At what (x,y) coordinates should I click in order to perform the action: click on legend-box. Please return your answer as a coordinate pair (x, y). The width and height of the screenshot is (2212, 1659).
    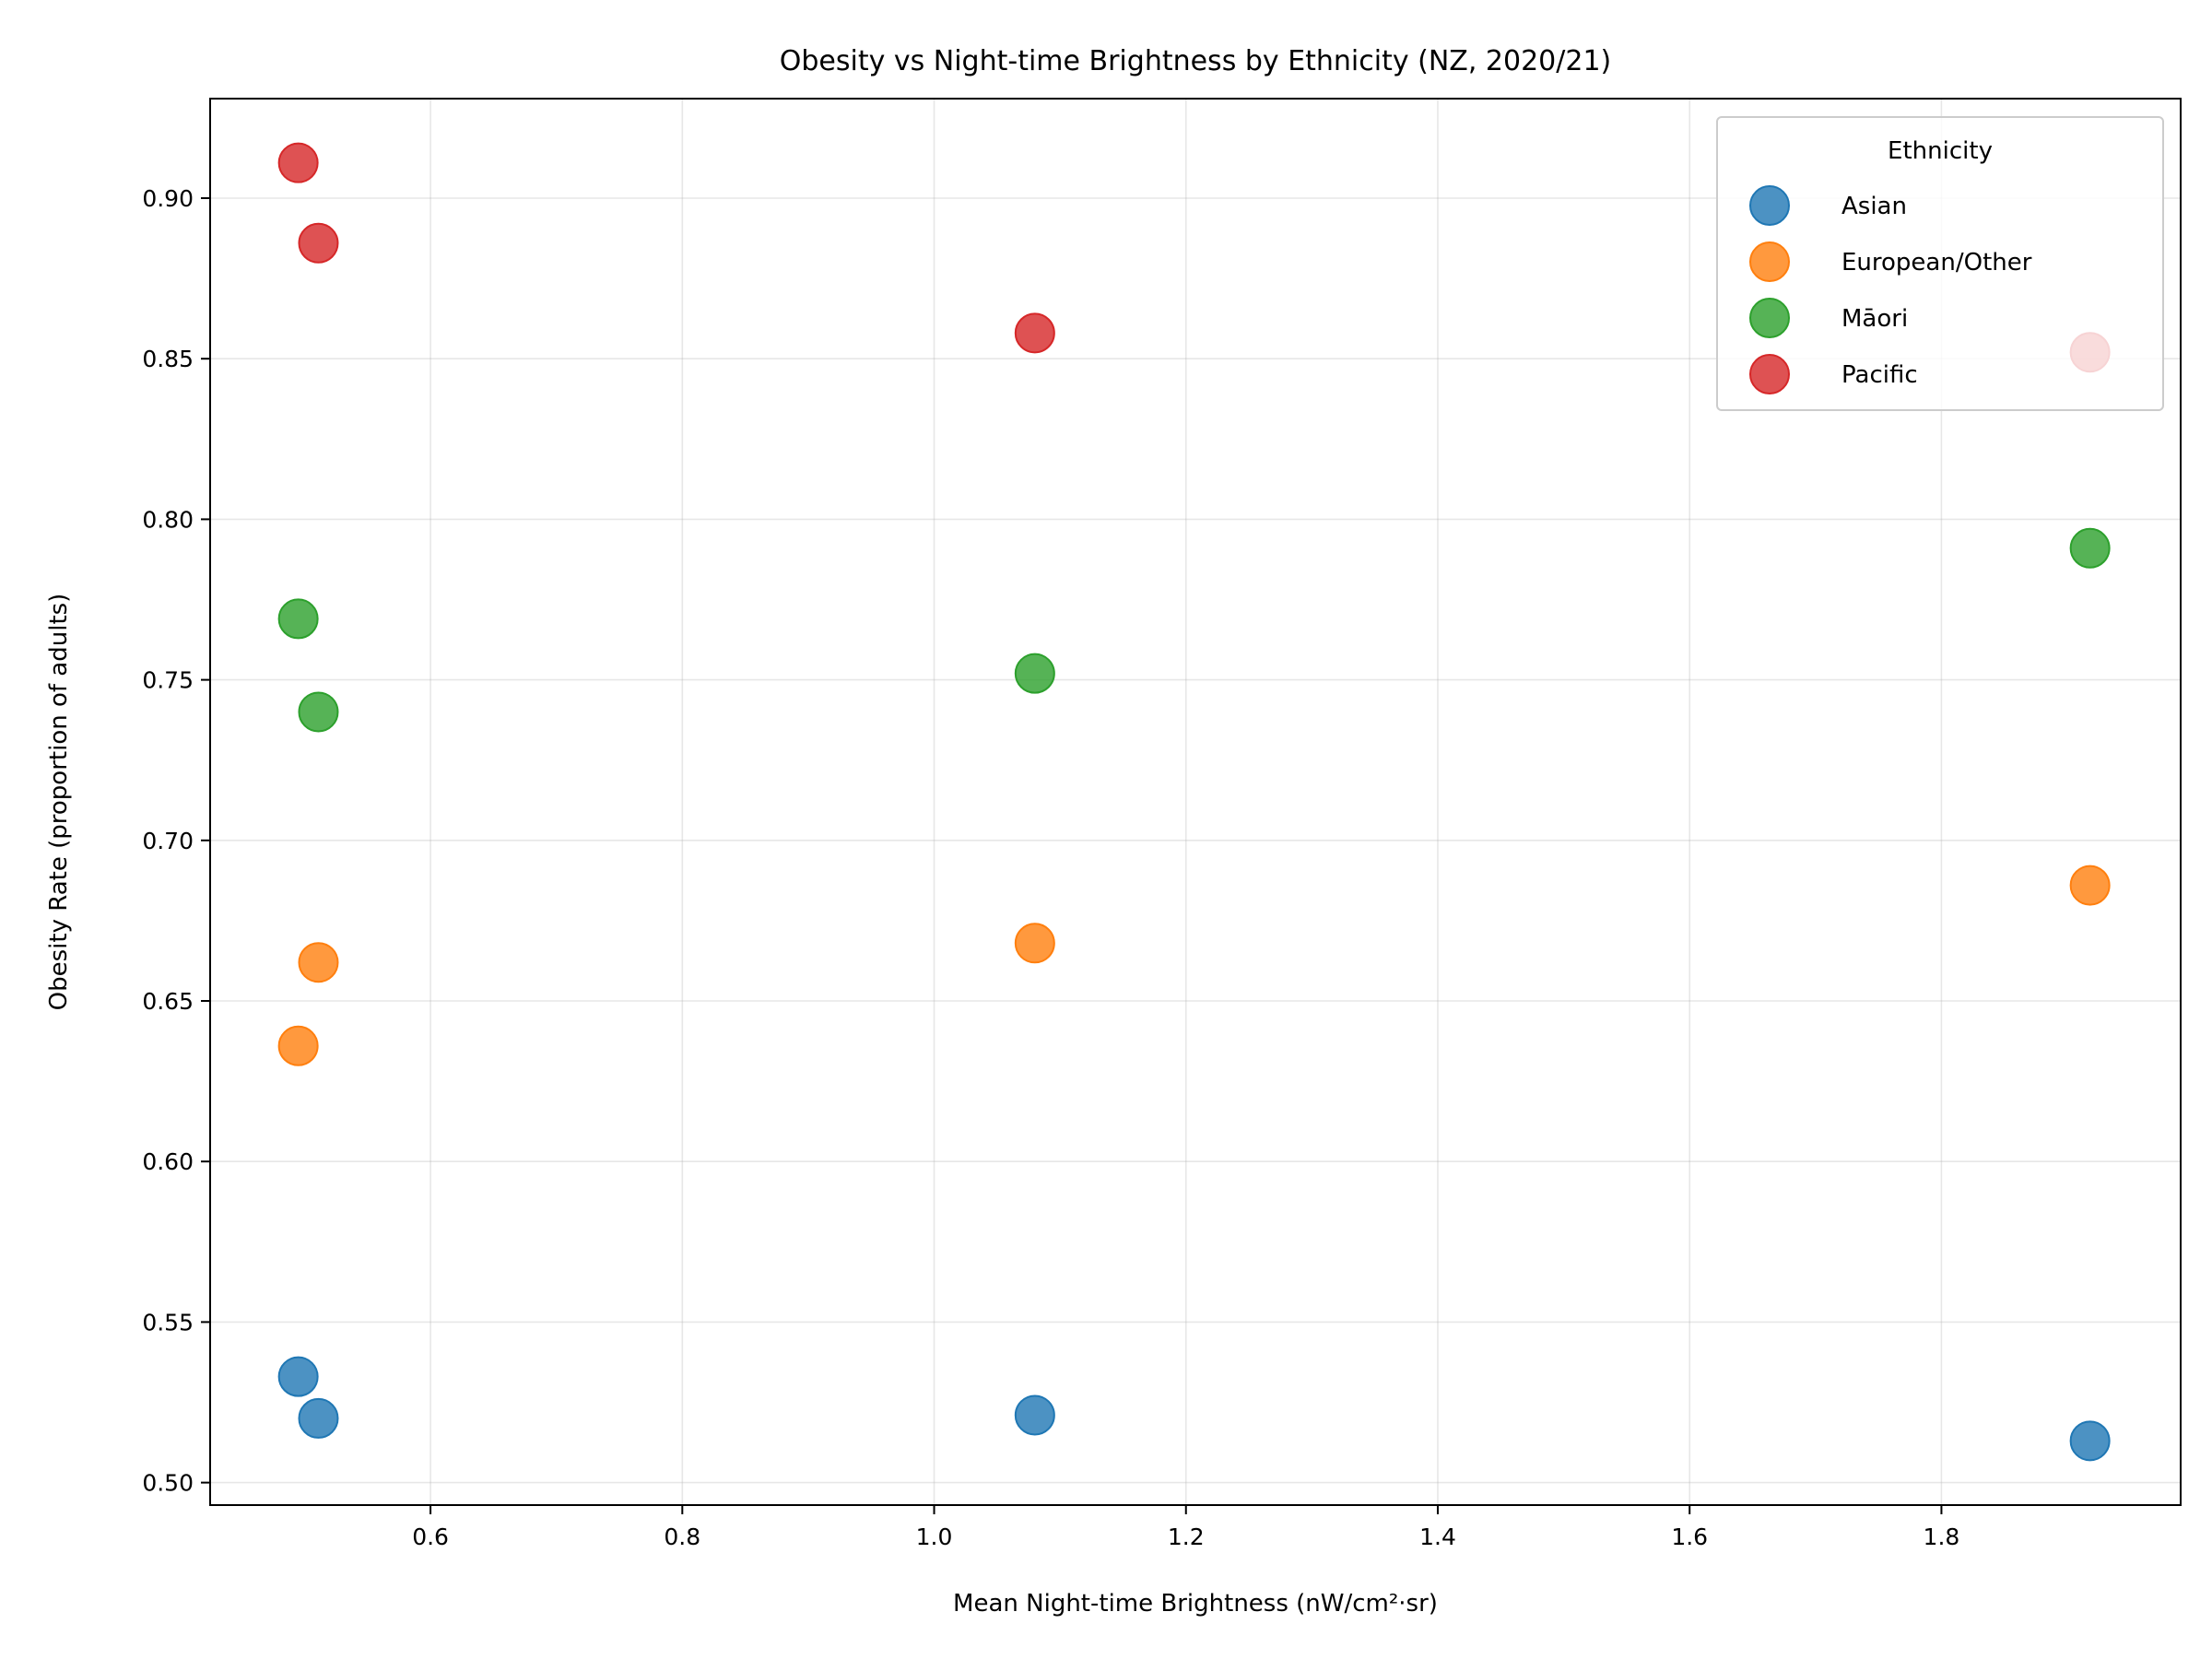
    Looking at the image, I should click on (1940, 263).